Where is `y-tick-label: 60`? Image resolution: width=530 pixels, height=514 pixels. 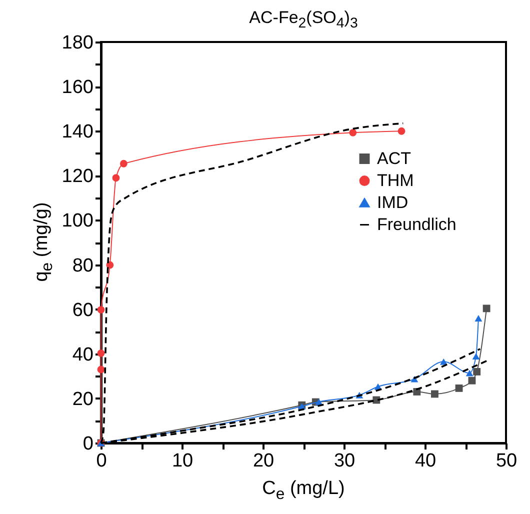
y-tick-label: 60 is located at coordinates (83, 310).